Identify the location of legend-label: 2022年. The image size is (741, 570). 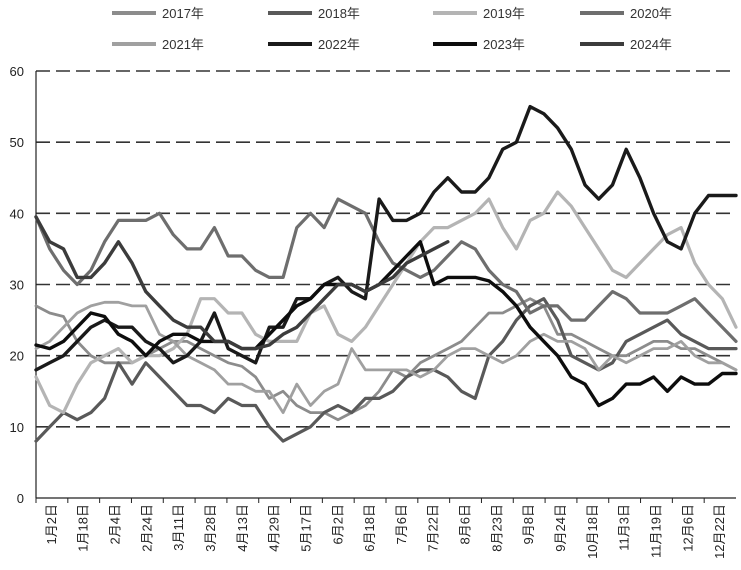
(339, 44).